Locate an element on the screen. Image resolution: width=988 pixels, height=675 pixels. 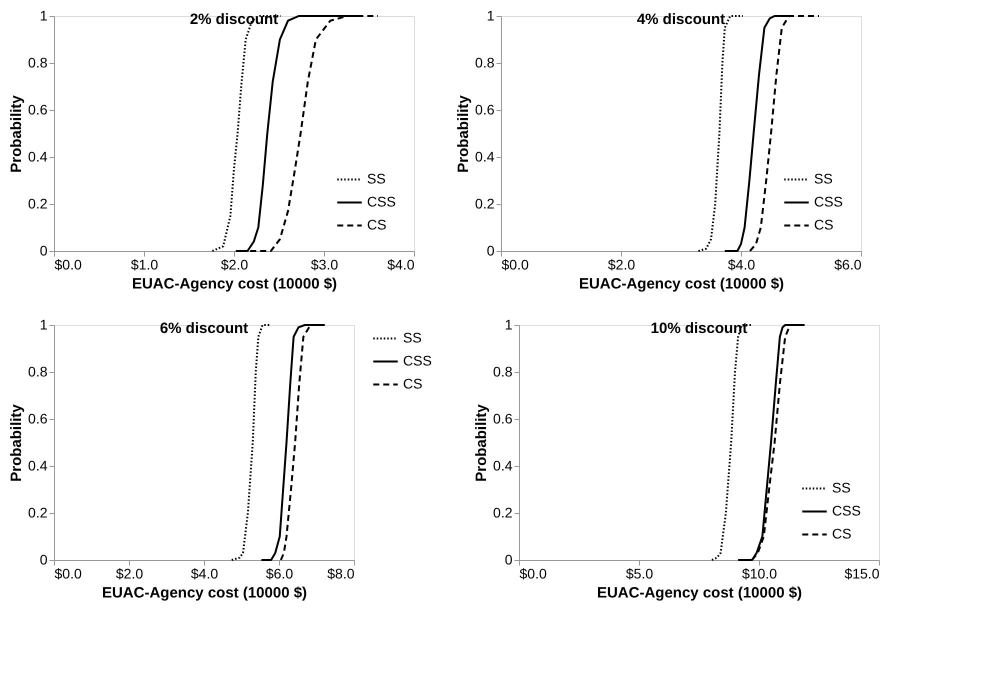
x-tick-label: $8.0 is located at coordinates (341, 574).